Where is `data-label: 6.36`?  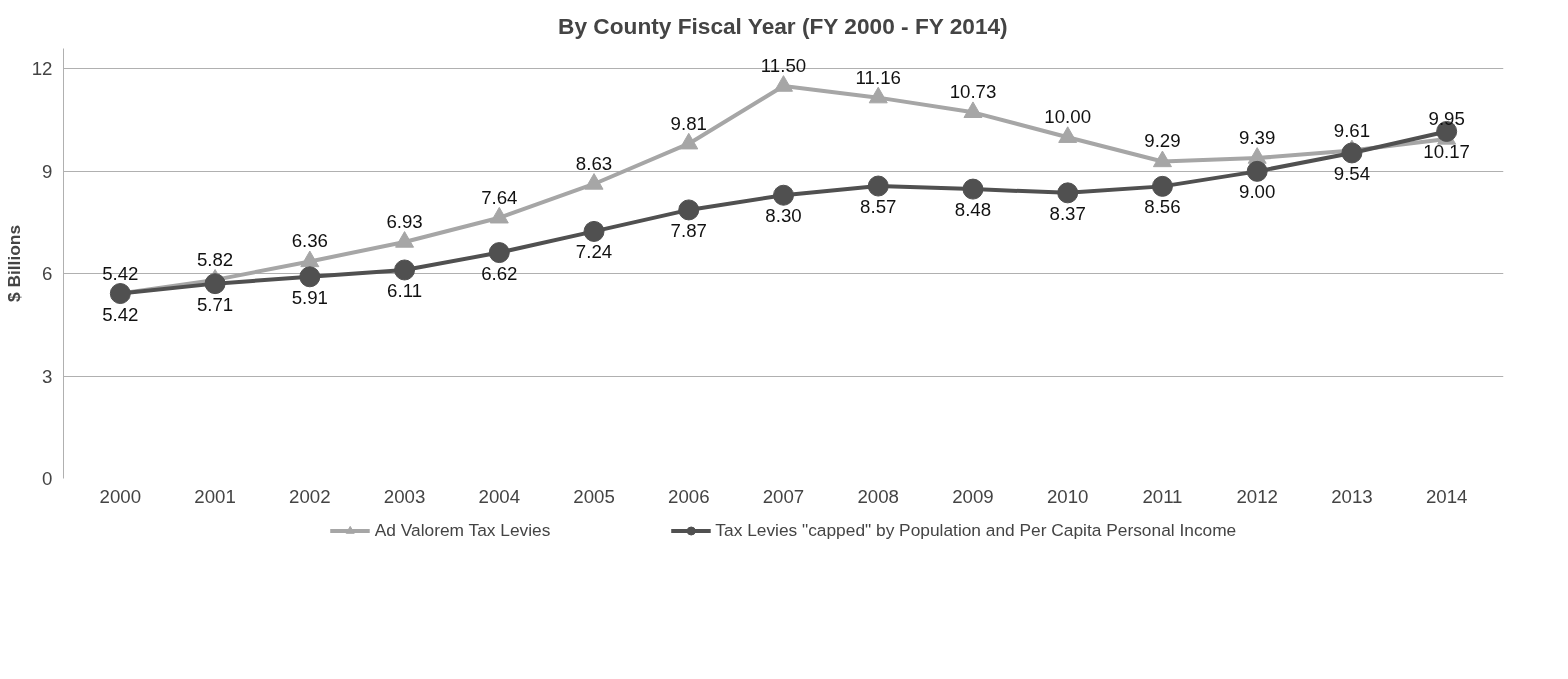
data-label: 6.36 is located at coordinates (309, 241).